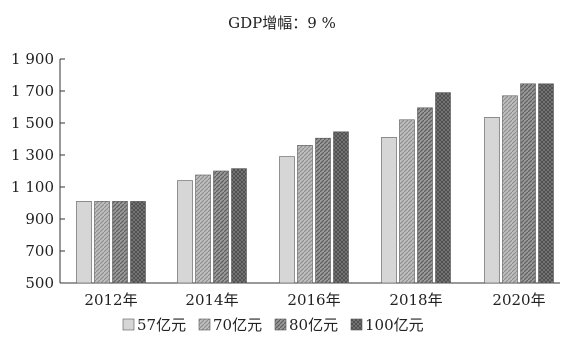  What do you see at coordinates (39, 283) in the screenshot?
I see `y-tick-label: 500` at bounding box center [39, 283].